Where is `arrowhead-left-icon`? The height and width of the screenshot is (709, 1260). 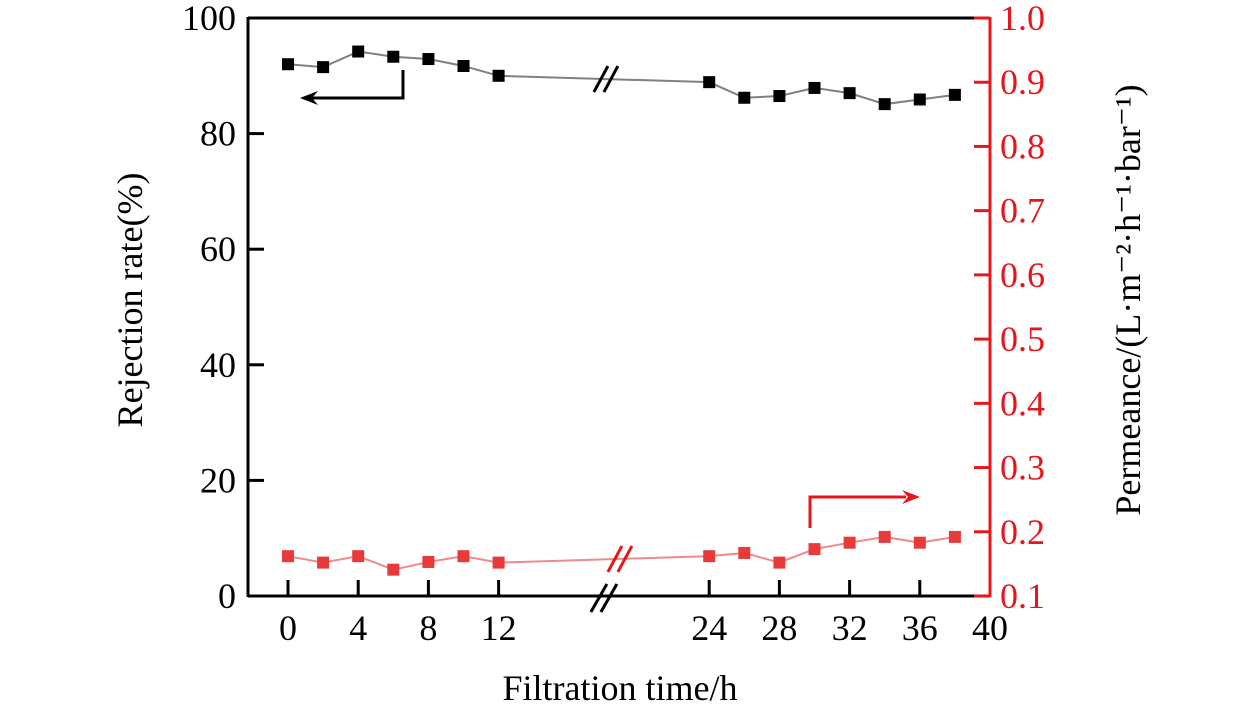
arrowhead-left-icon is located at coordinates (309, 98).